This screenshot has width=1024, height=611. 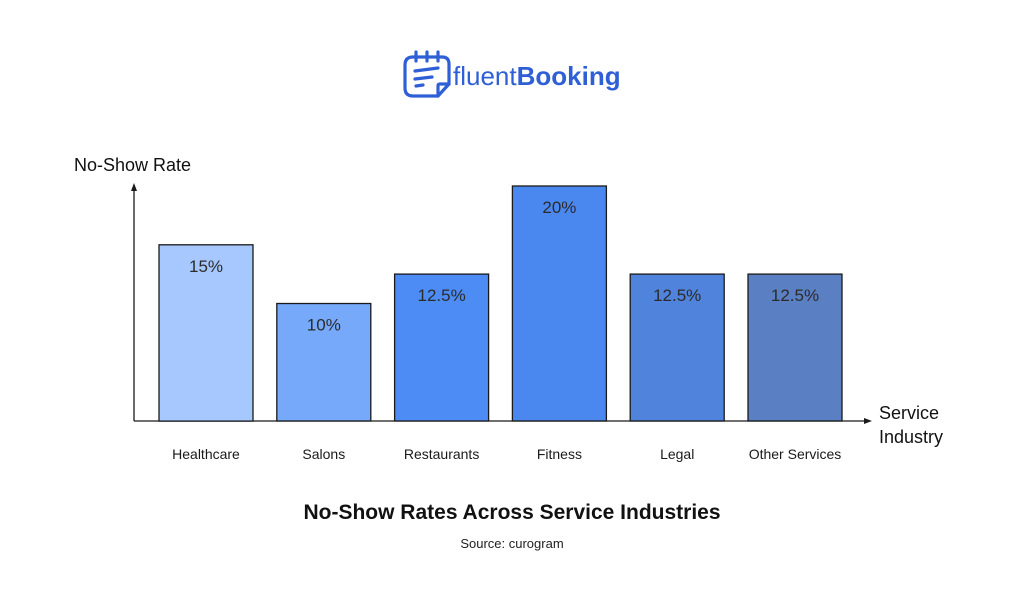 What do you see at coordinates (427, 74) in the screenshot?
I see `calendar-note-icon` at bounding box center [427, 74].